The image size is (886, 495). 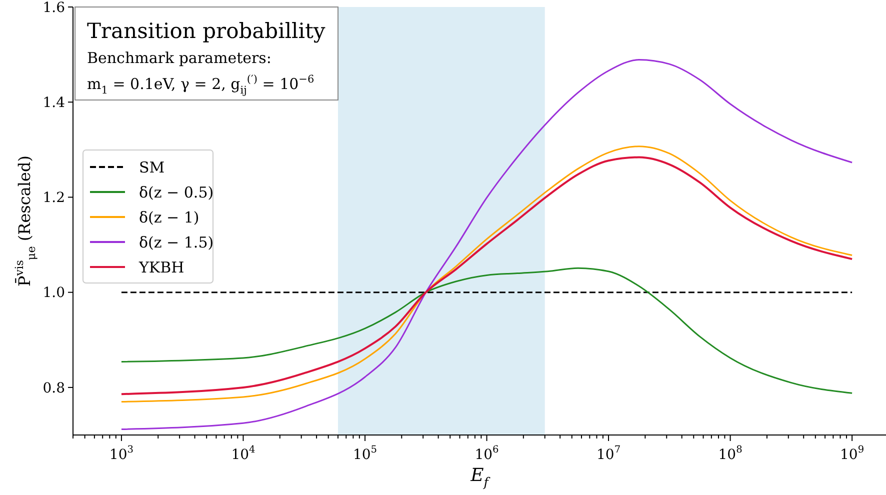 I want to click on y-tick-label: 1.2, so click(x=53, y=198).